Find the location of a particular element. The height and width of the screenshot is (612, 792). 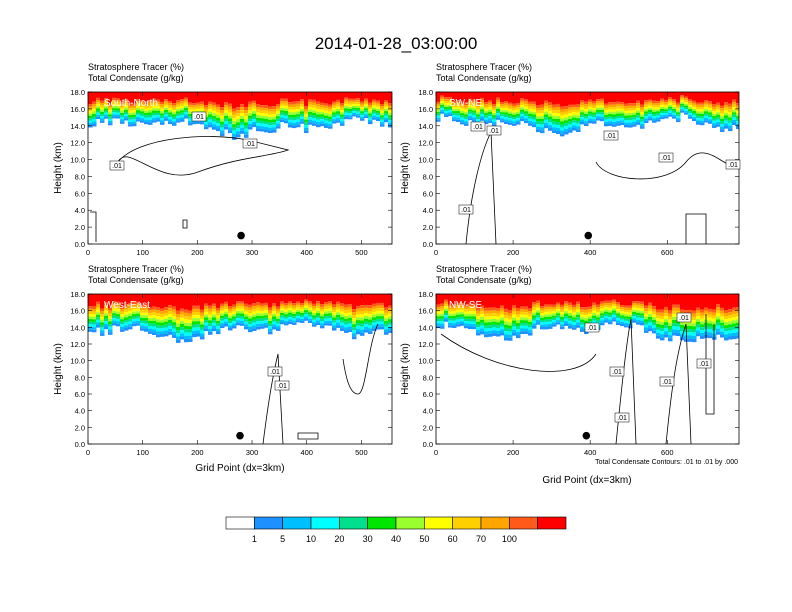

y-tick-label: 14.0 is located at coordinates (425, 327).